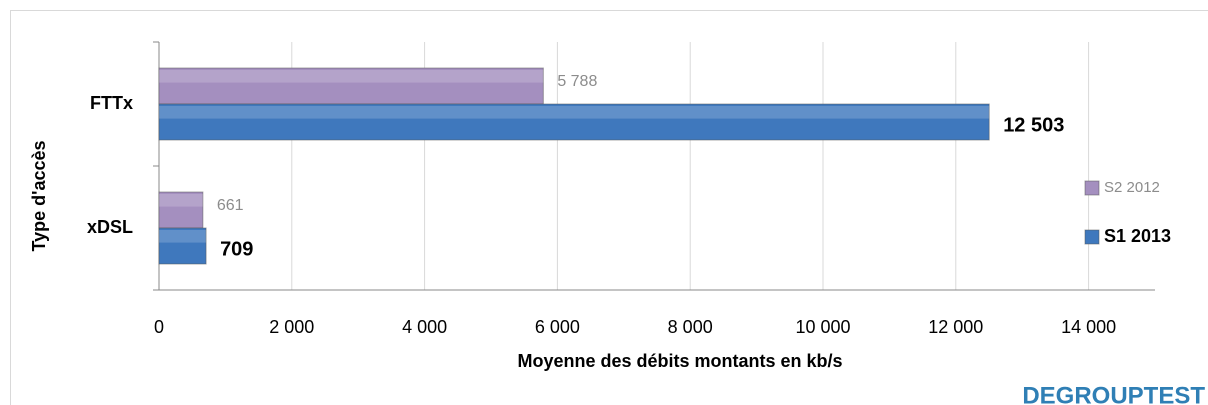 This screenshot has width=1208, height=405. Describe the element at coordinates (236, 249) in the screenshot. I see `data-label: 709` at that location.